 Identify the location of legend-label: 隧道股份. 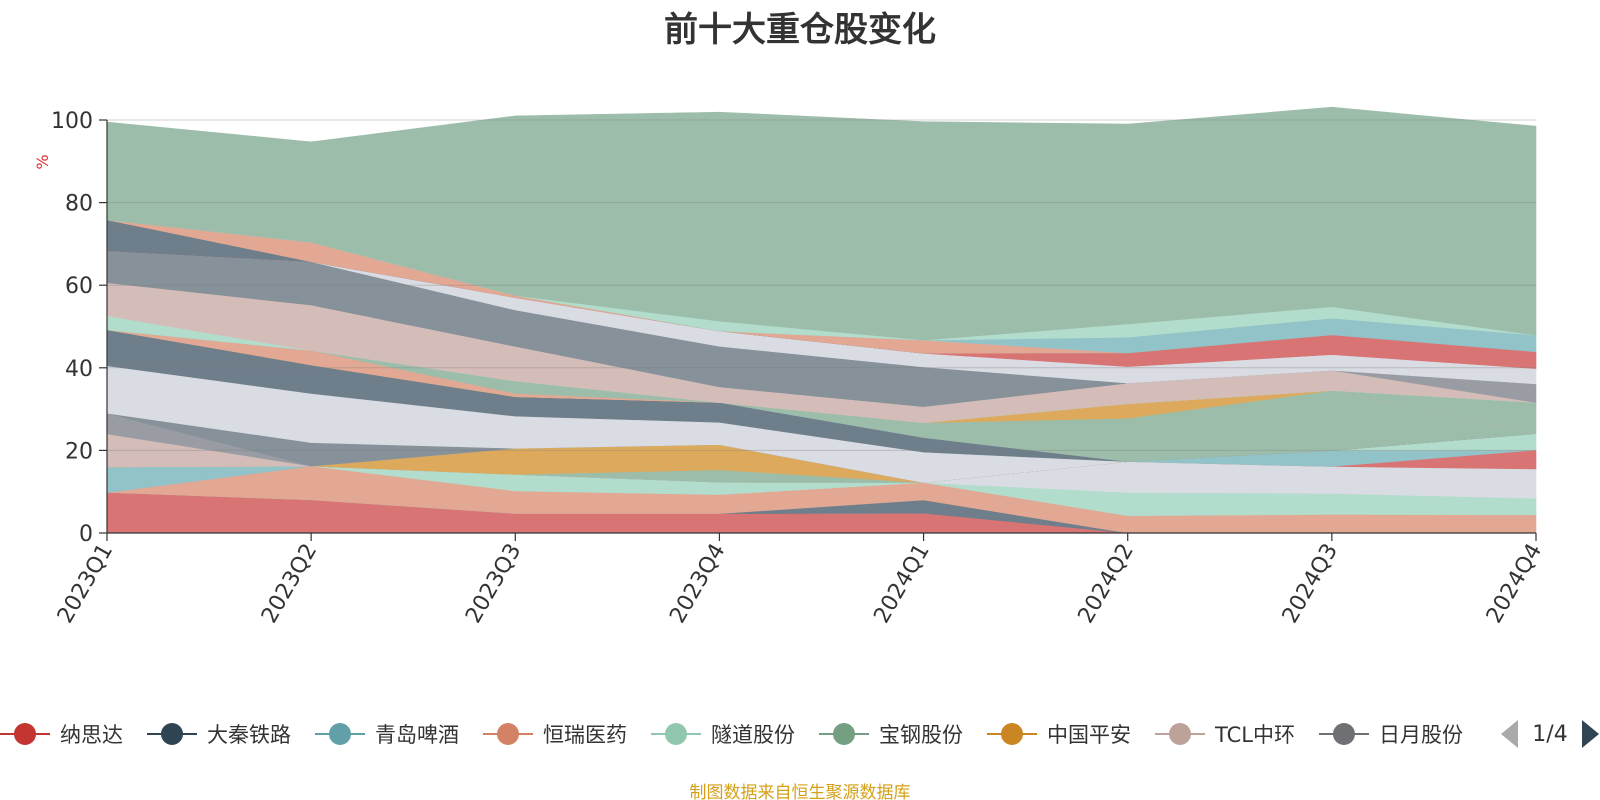
(753, 735).